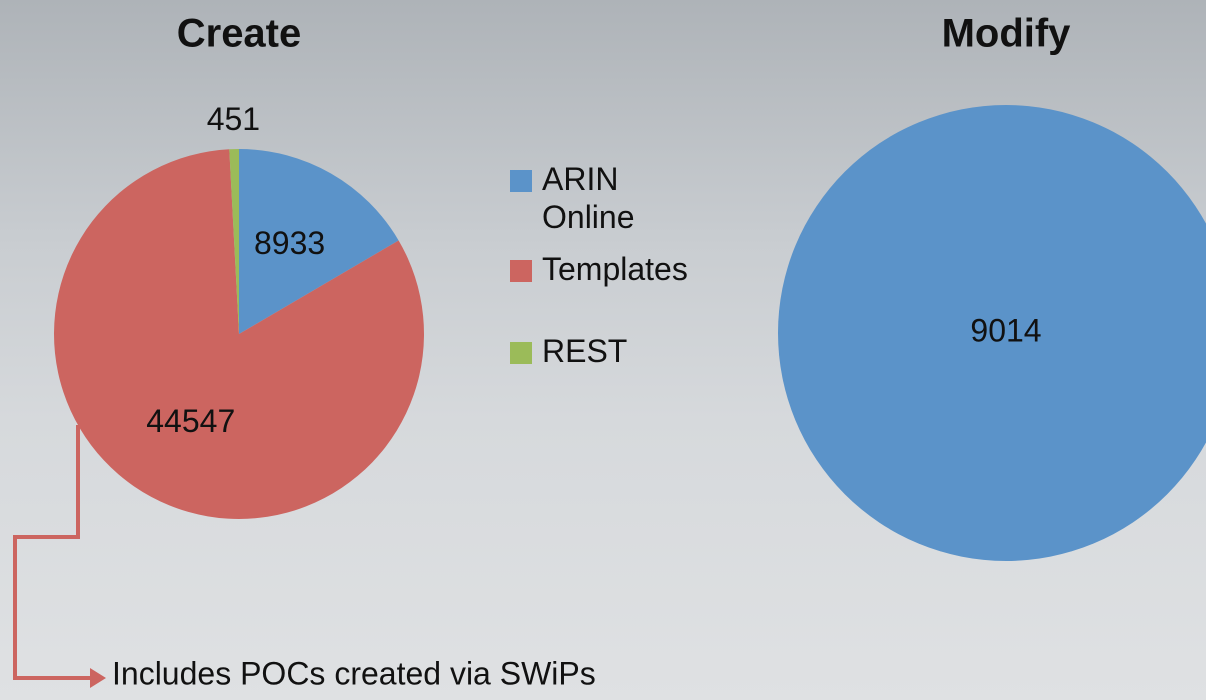 The image size is (1206, 700). What do you see at coordinates (289, 243) in the screenshot?
I see `data-label: 8933` at bounding box center [289, 243].